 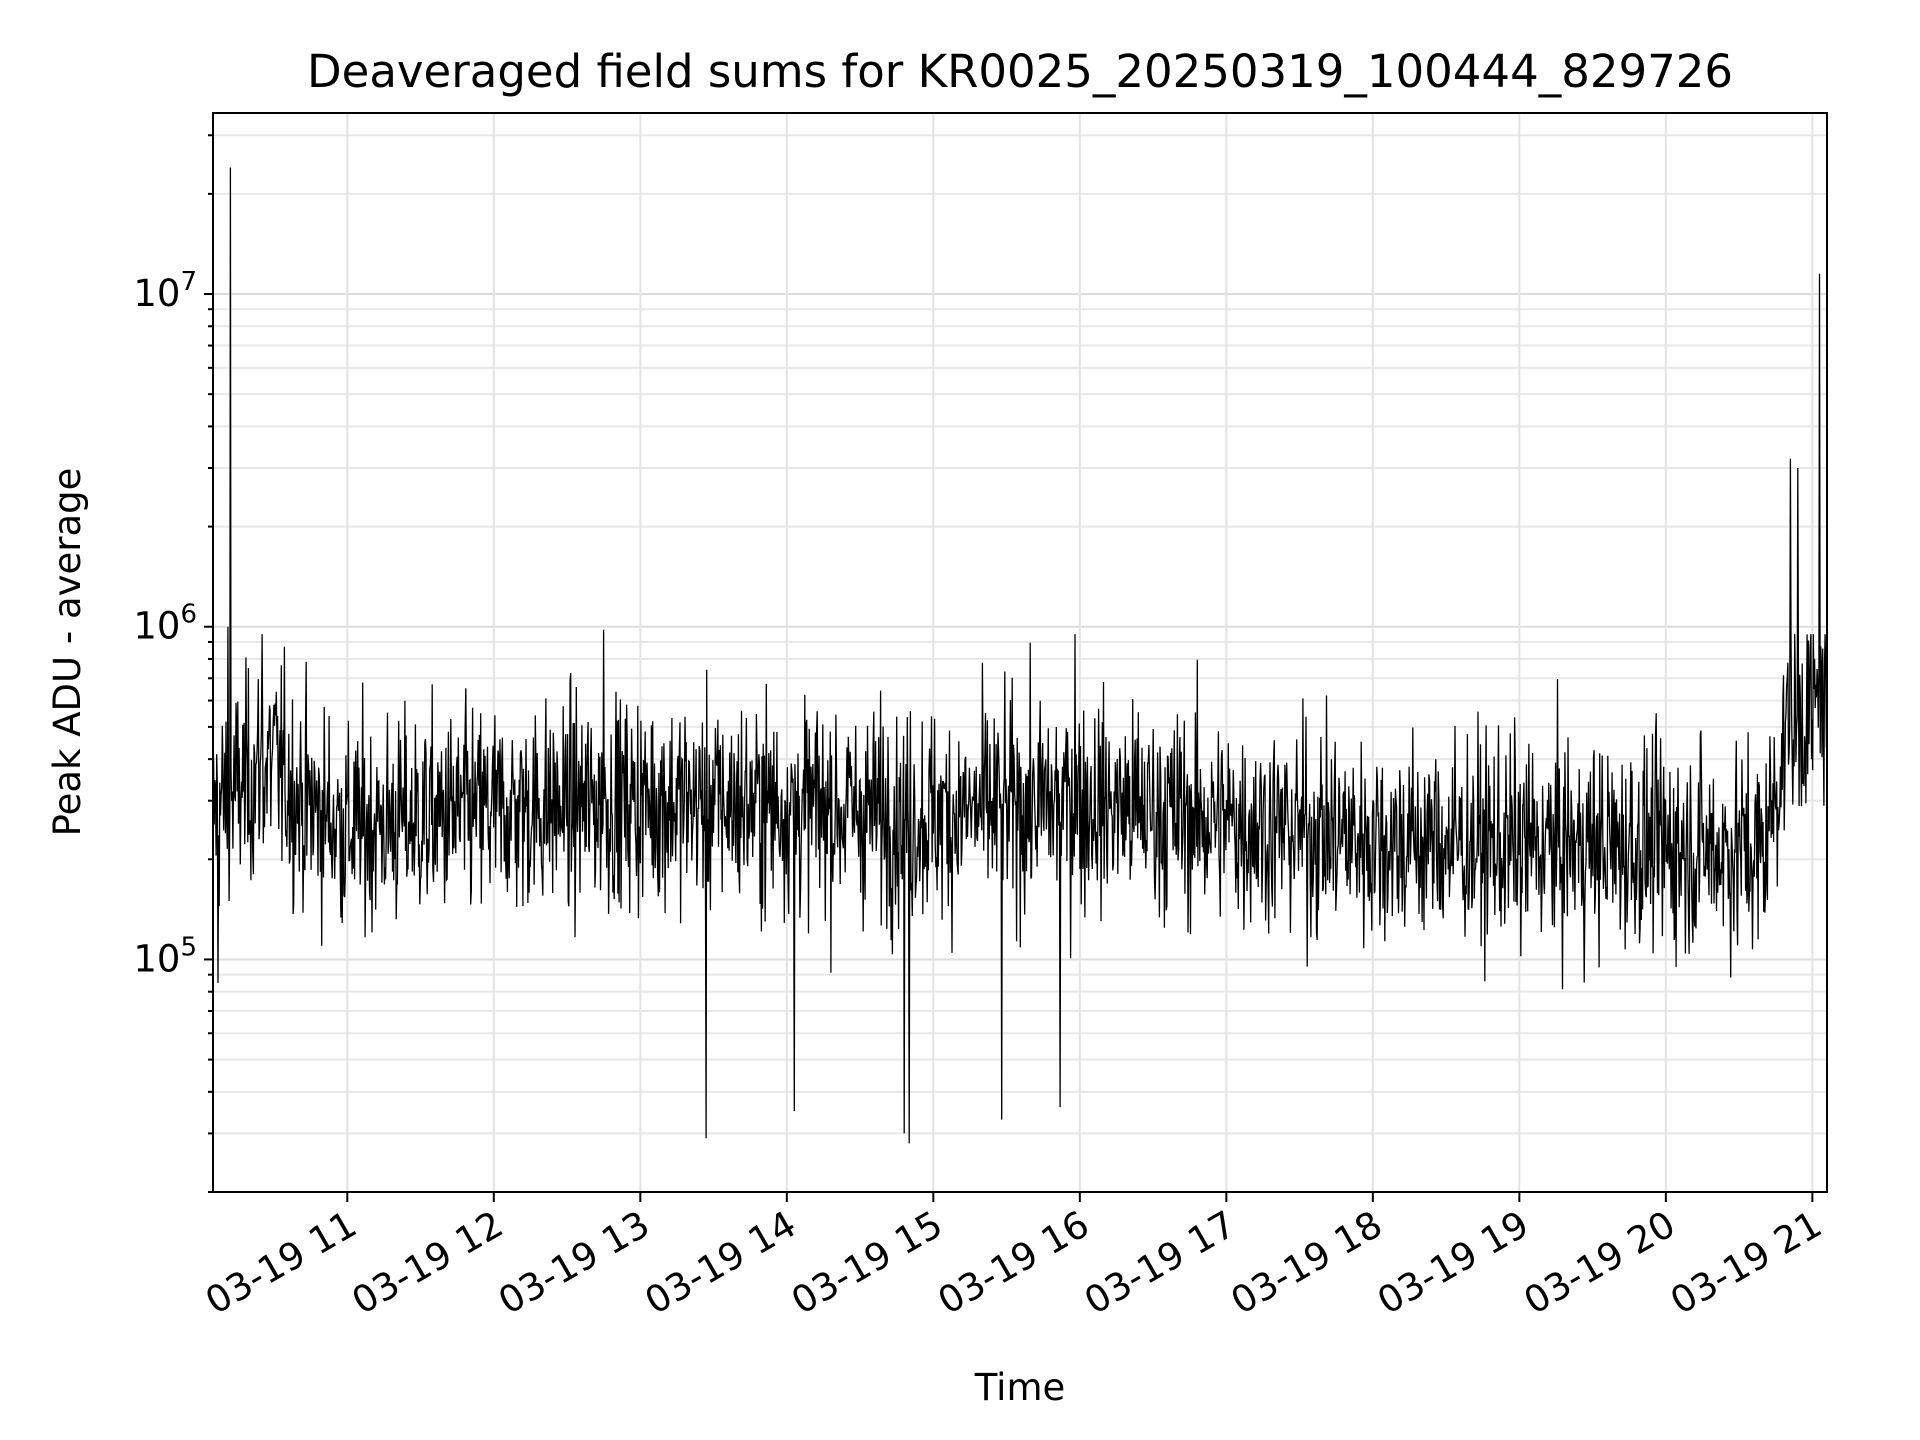 What do you see at coordinates (1020, 1387) in the screenshot?
I see `x-axis-label: Time` at bounding box center [1020, 1387].